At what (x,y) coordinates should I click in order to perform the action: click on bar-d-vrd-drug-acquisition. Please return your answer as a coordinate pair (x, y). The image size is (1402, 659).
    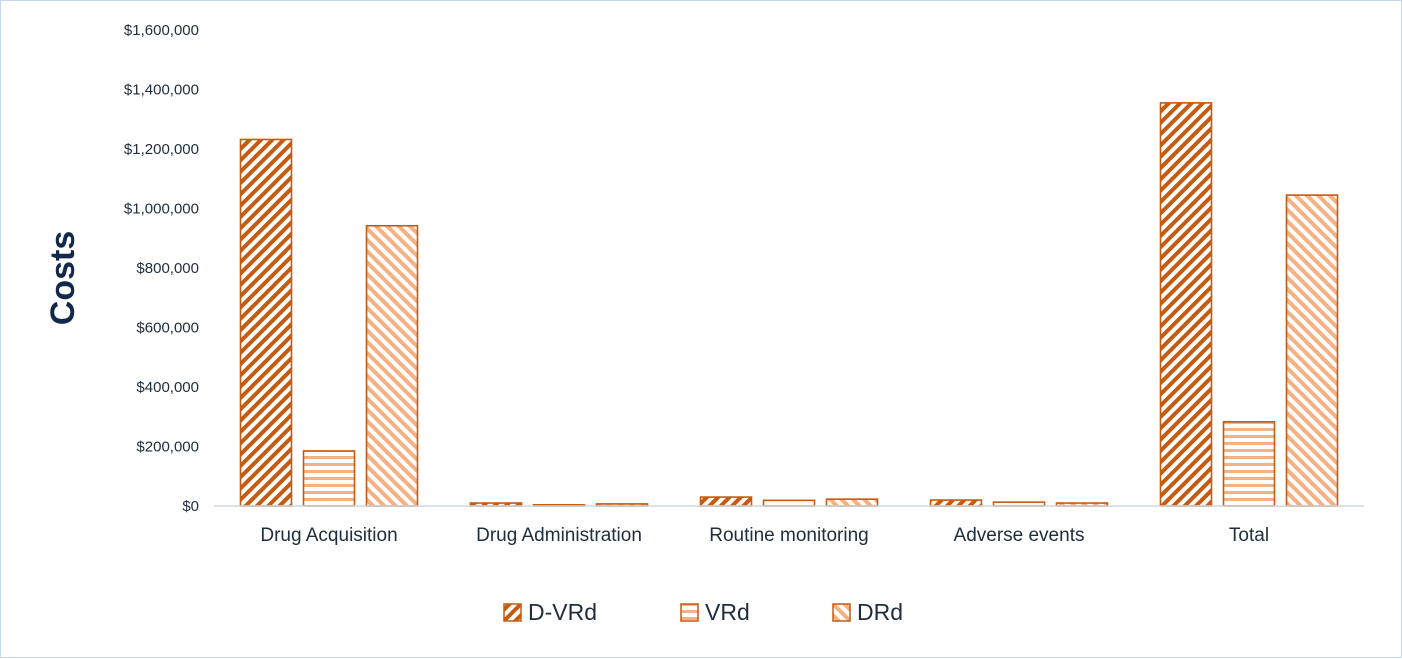
    Looking at the image, I should click on (266, 322).